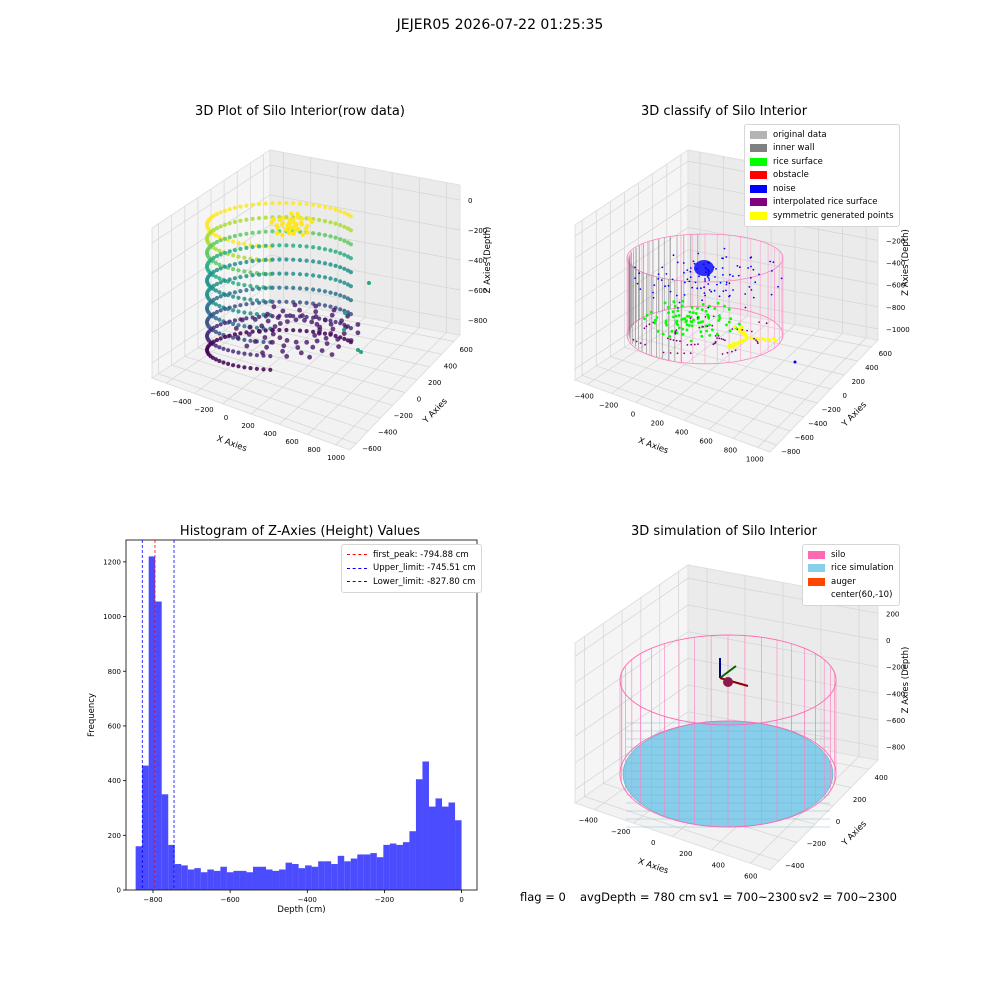 Image resolution: width=1000 pixels, height=1000 pixels. Describe the element at coordinates (387, 432) in the screenshot. I see `y-tick-label: −400` at that location.